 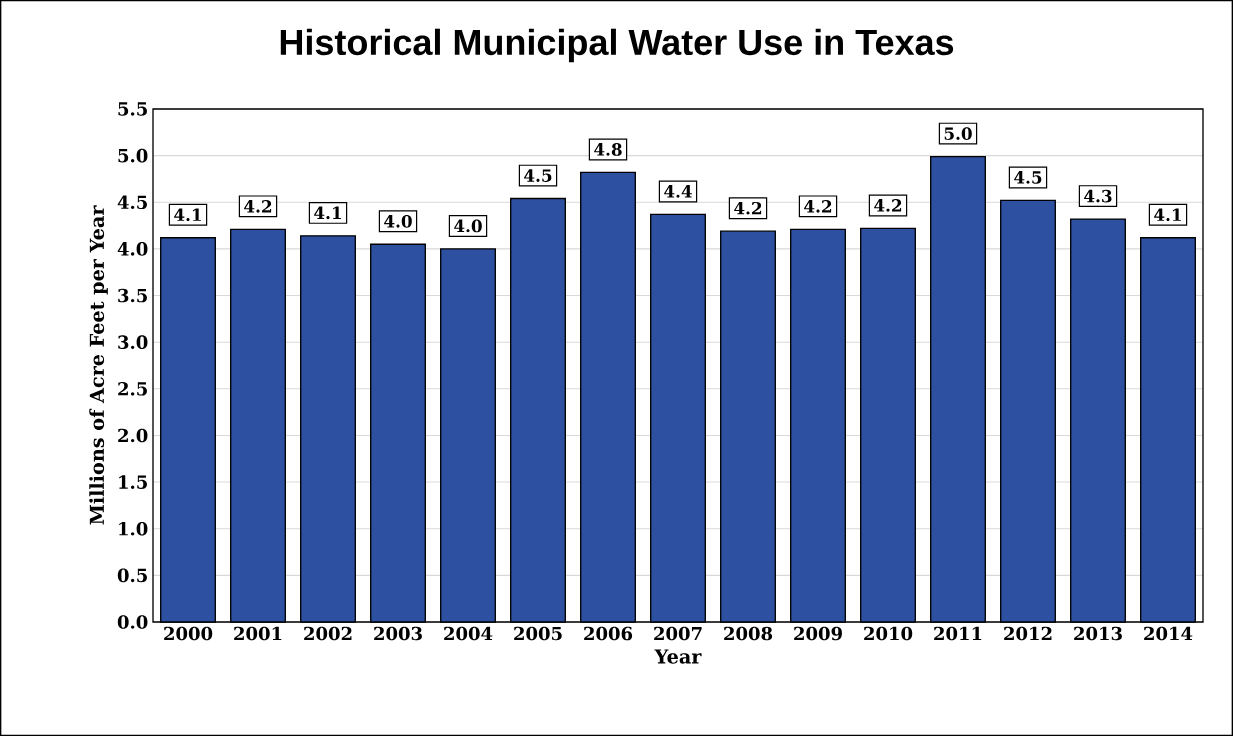 What do you see at coordinates (132, 109) in the screenshot?
I see `y-tick-label: 5.5` at bounding box center [132, 109].